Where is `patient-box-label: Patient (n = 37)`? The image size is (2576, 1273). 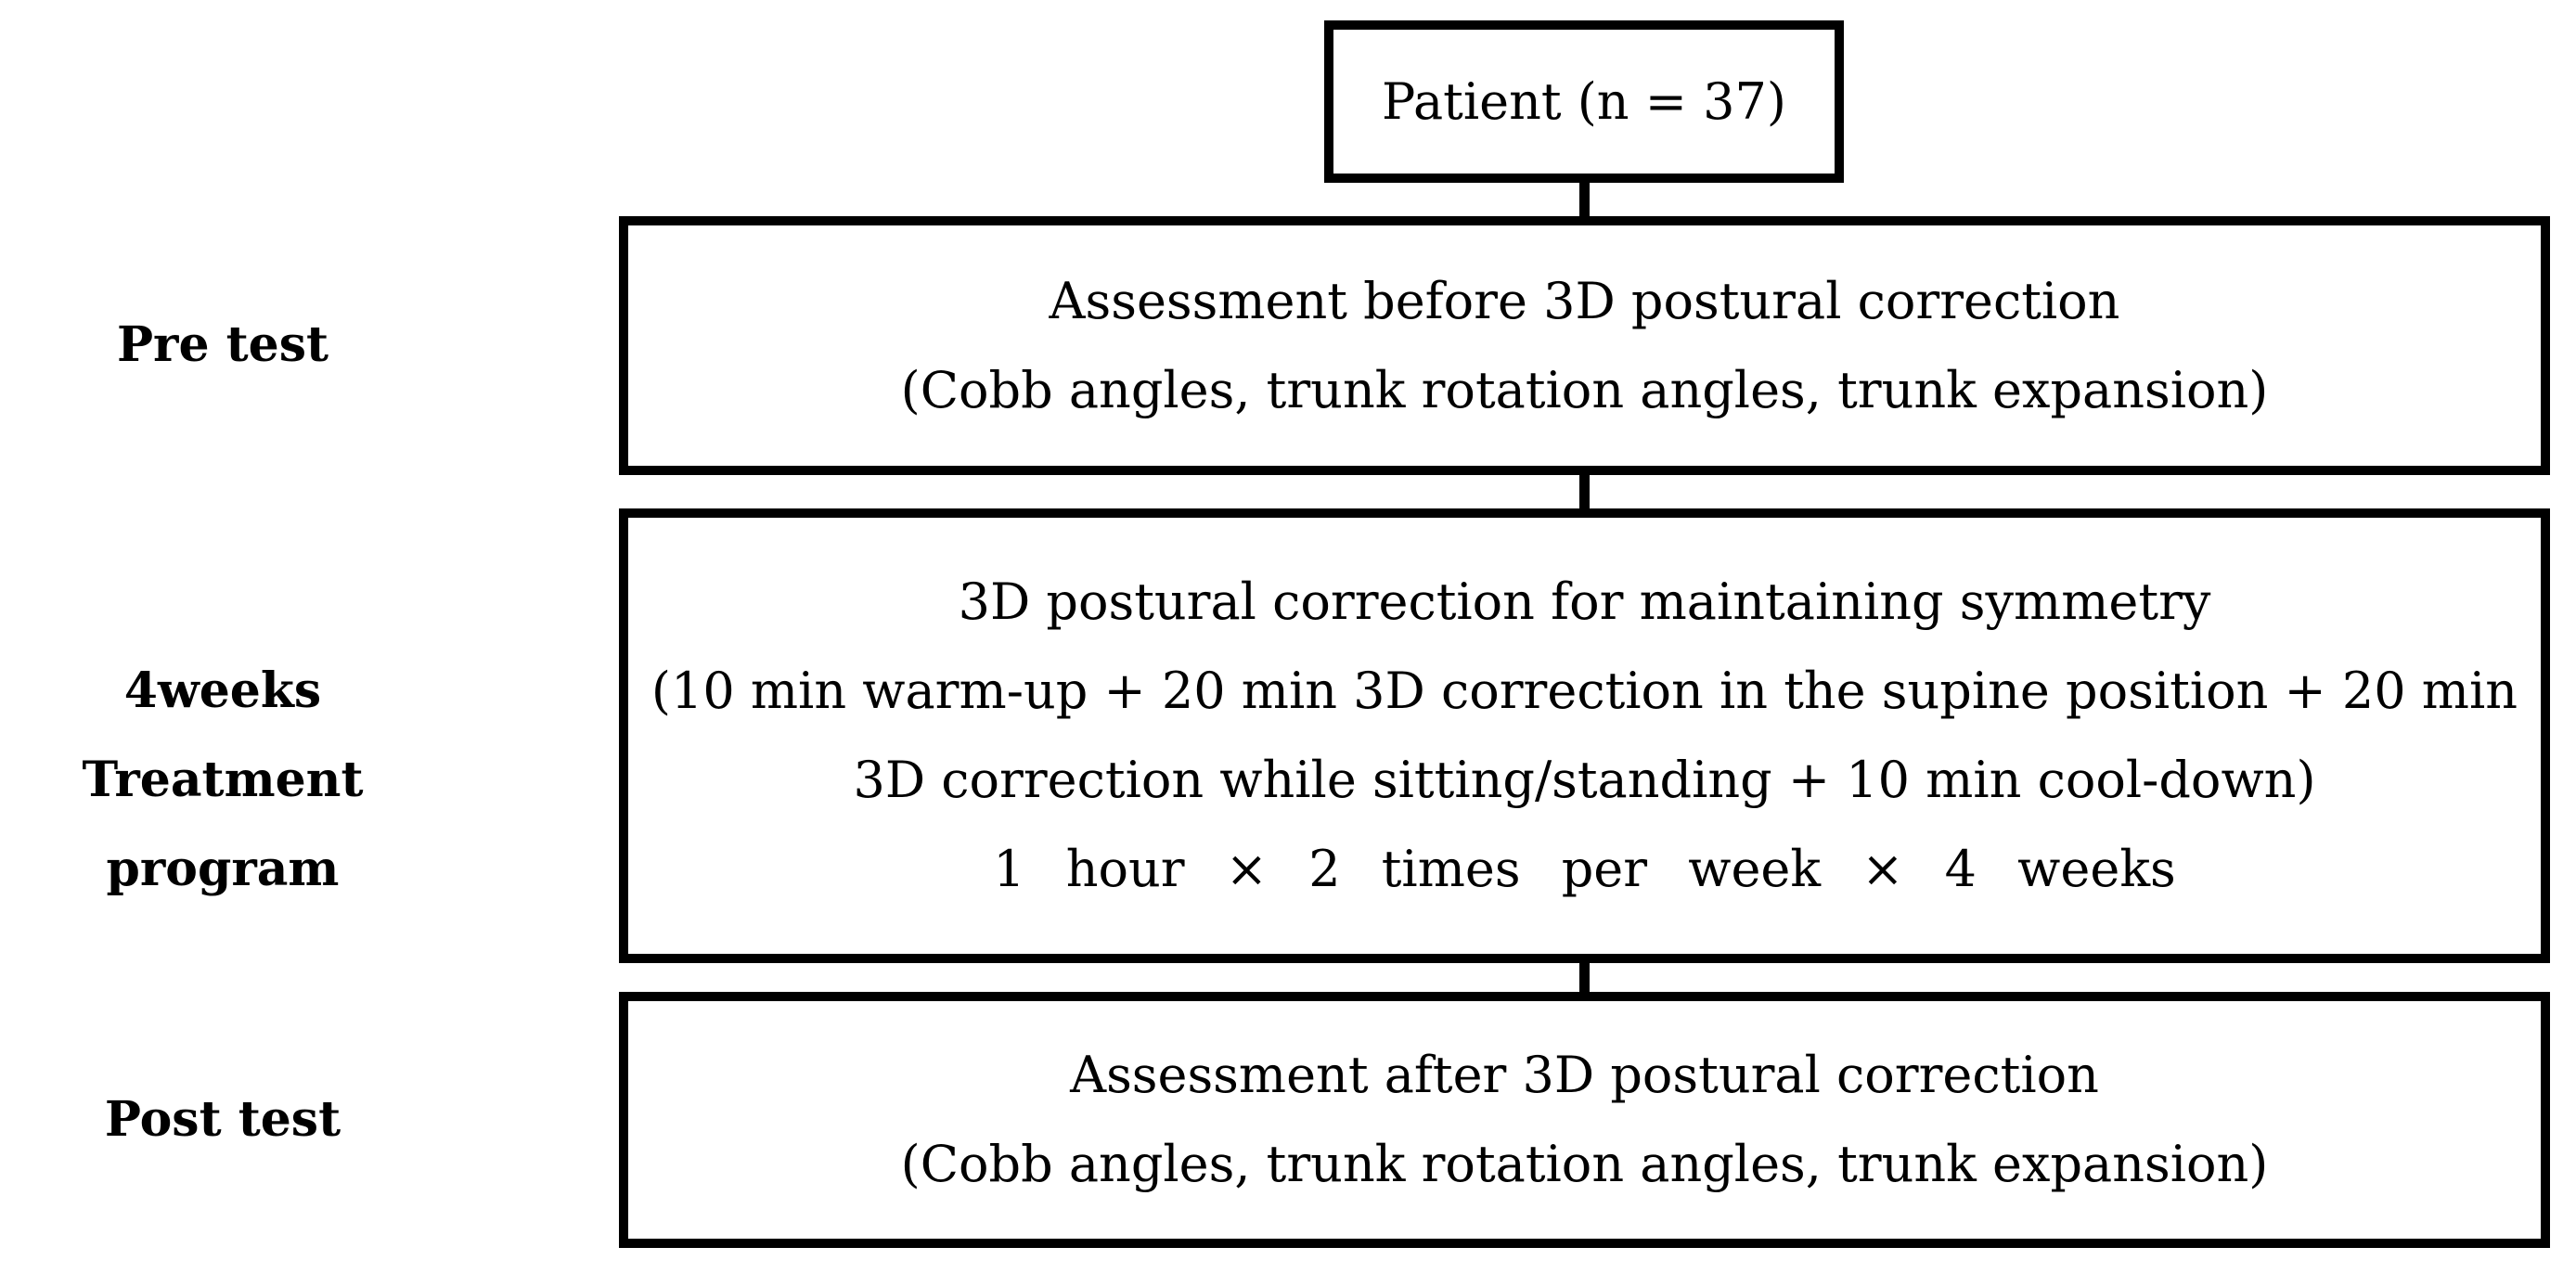
patient-box-label: Patient (n = 37) is located at coordinates (1584, 101).